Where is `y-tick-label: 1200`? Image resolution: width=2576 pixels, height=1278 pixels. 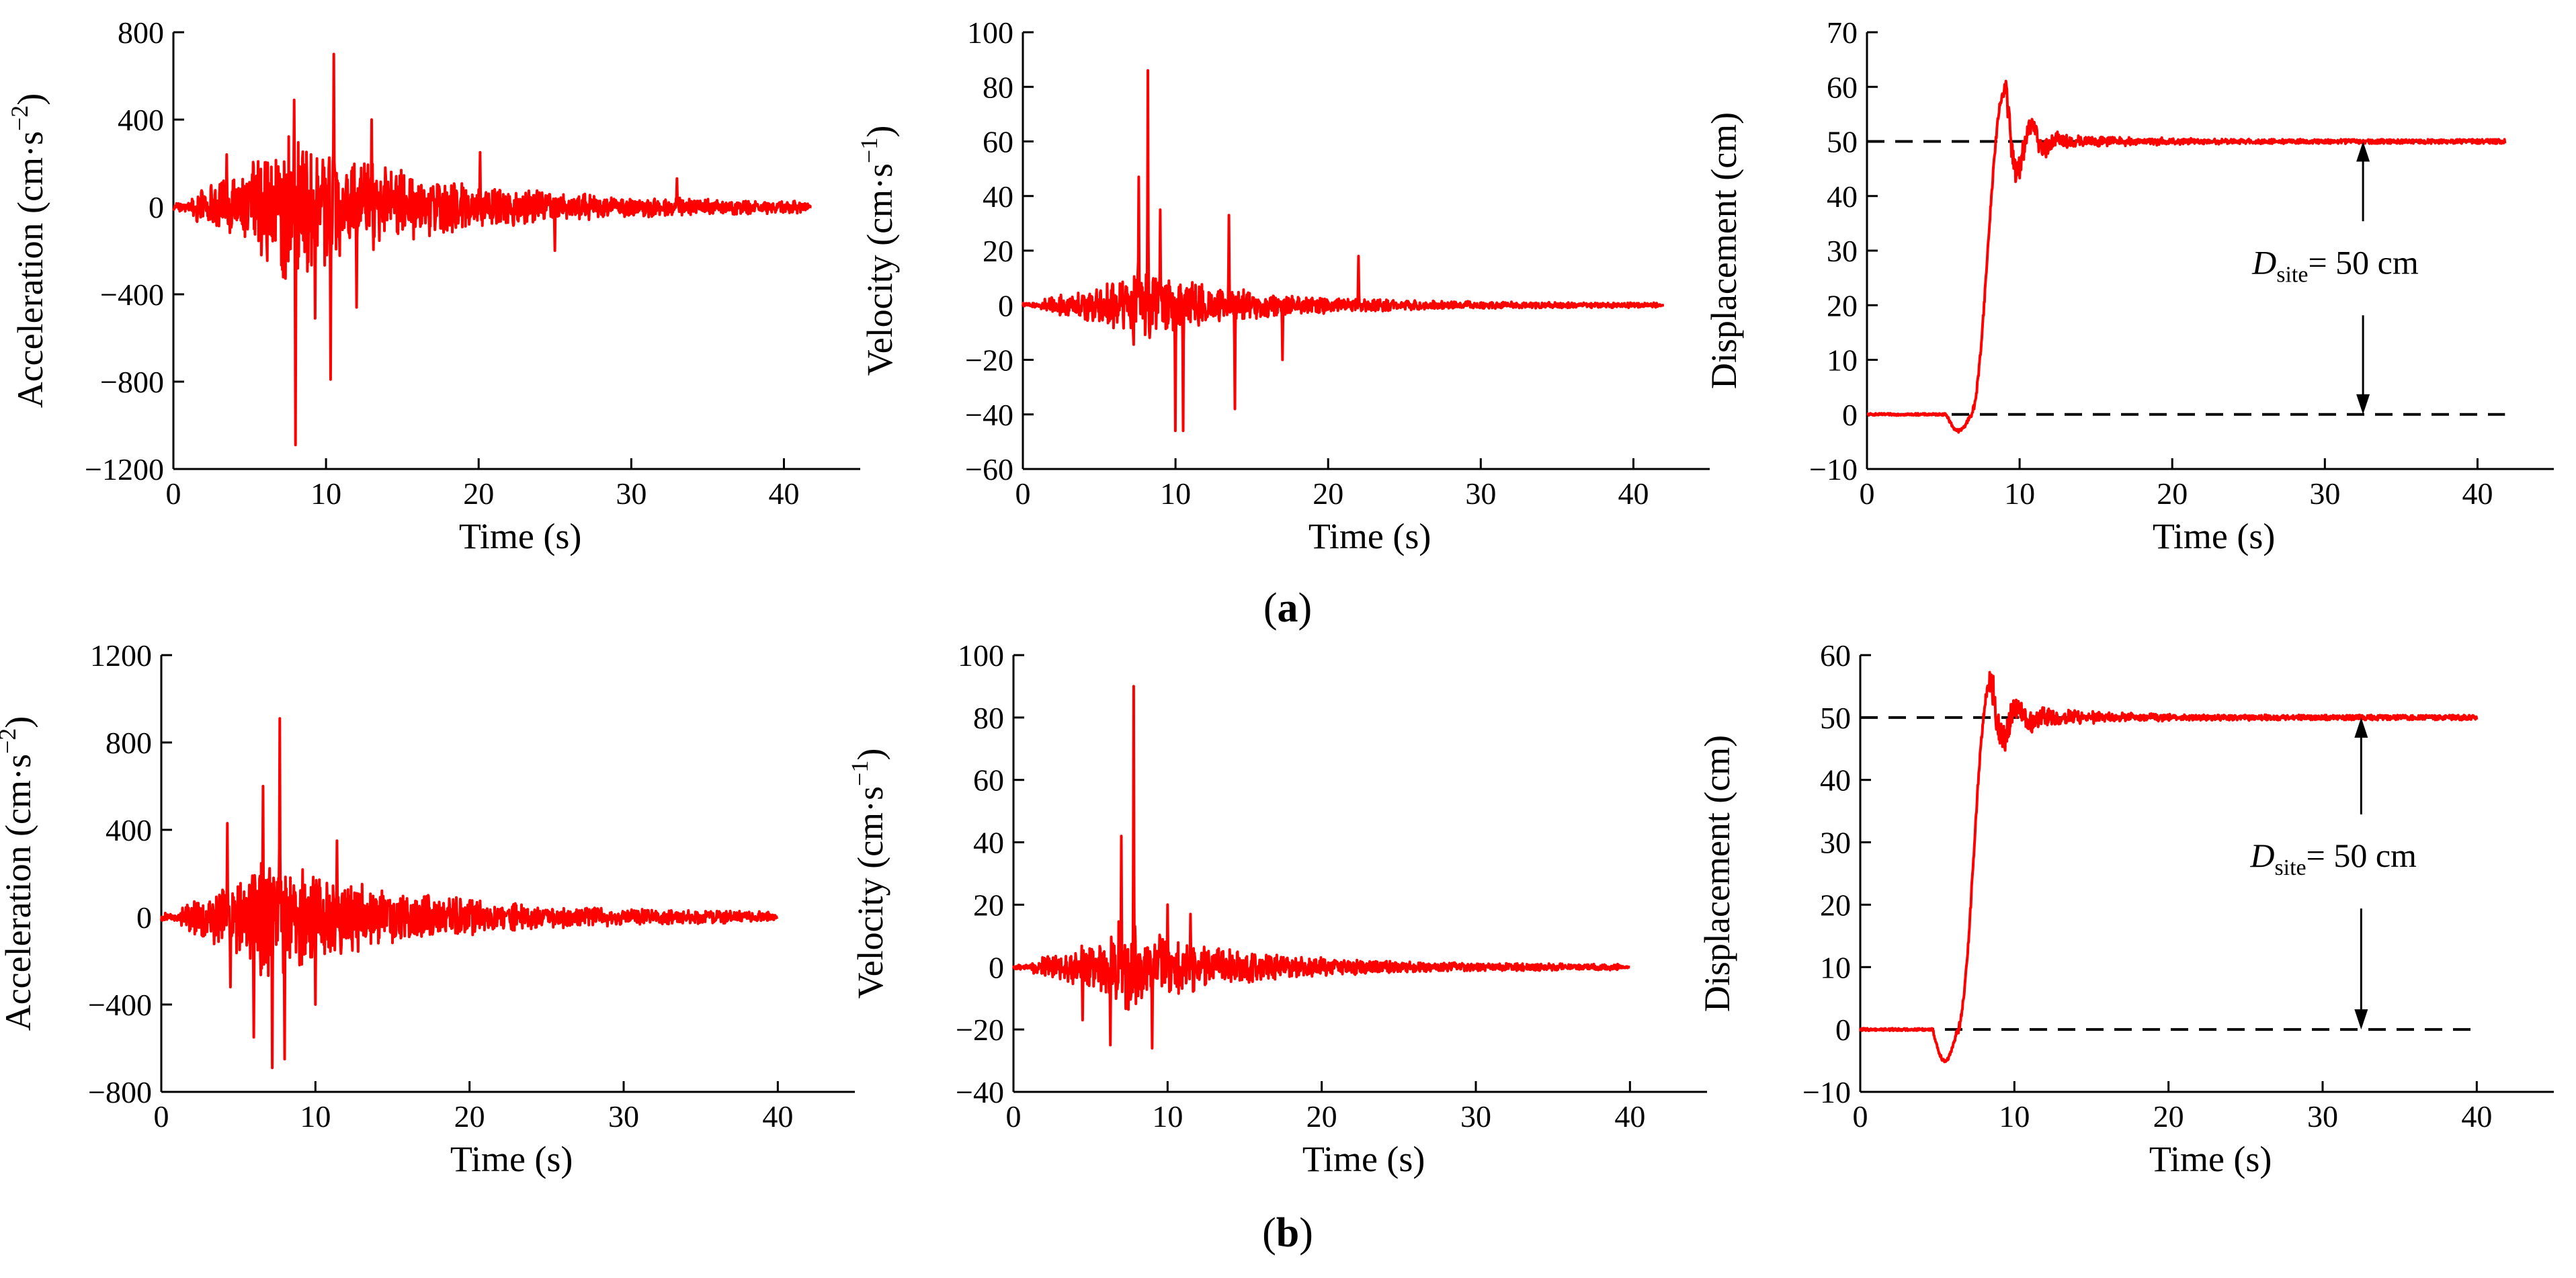 y-tick-label: 1200 is located at coordinates (121, 655).